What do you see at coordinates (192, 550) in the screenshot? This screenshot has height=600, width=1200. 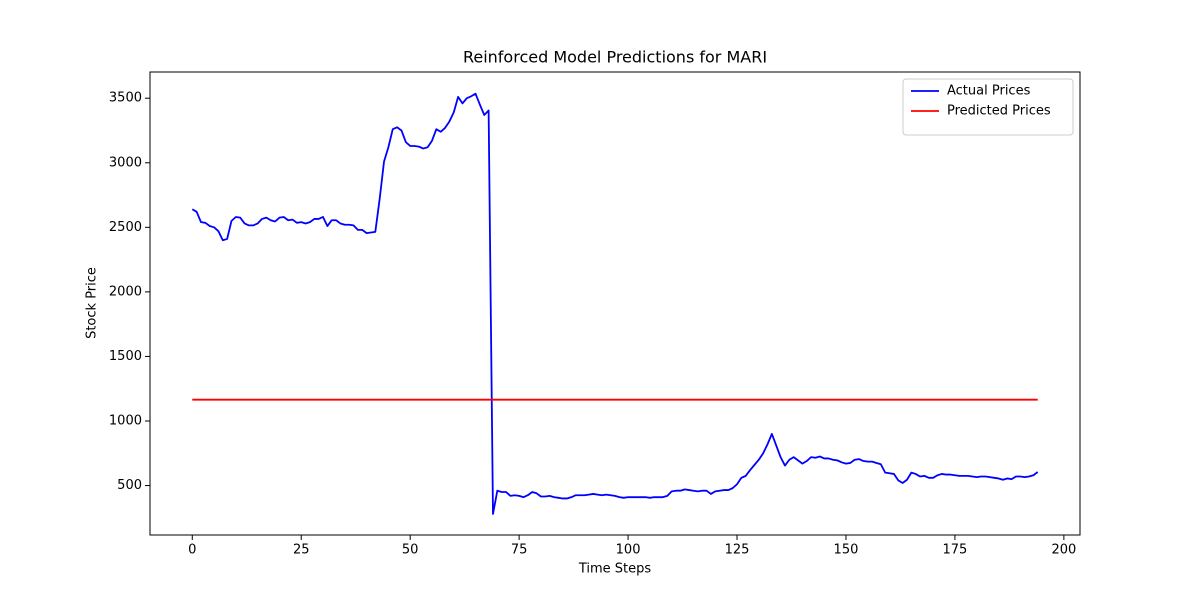 I see `x-tick-label: 0` at bounding box center [192, 550].